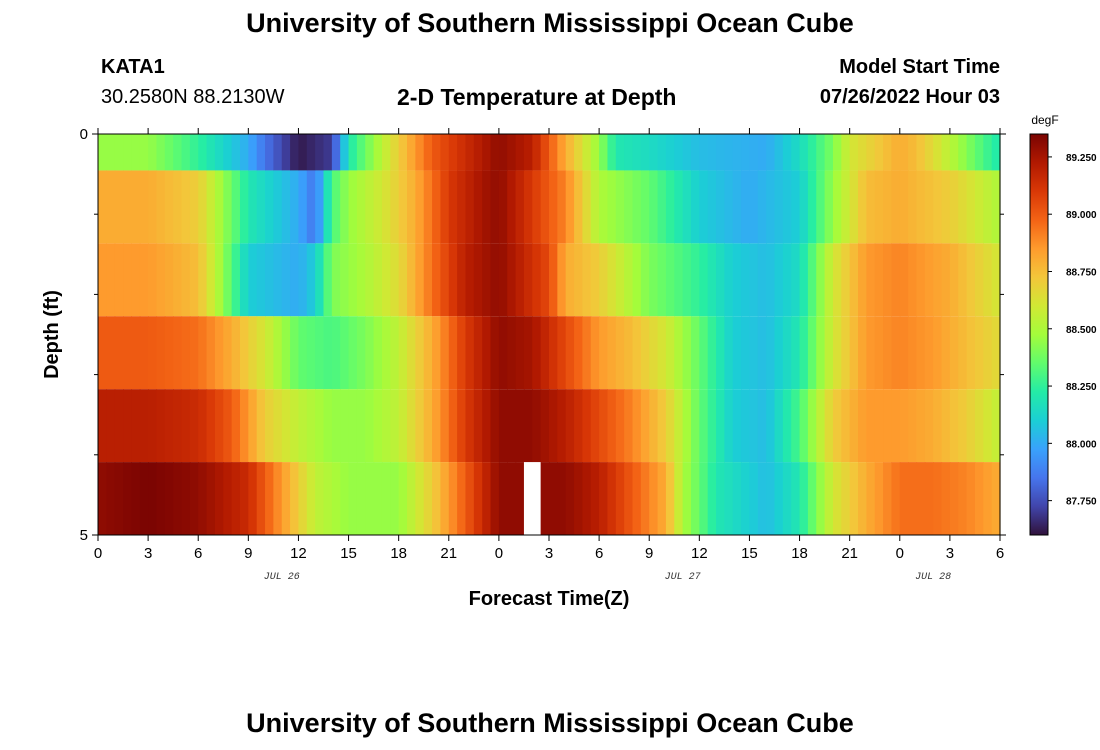 Image resolution: width=1100 pixels, height=750 pixels. What do you see at coordinates (799, 553) in the screenshot?
I see `x-tick-label: 18` at bounding box center [799, 553].